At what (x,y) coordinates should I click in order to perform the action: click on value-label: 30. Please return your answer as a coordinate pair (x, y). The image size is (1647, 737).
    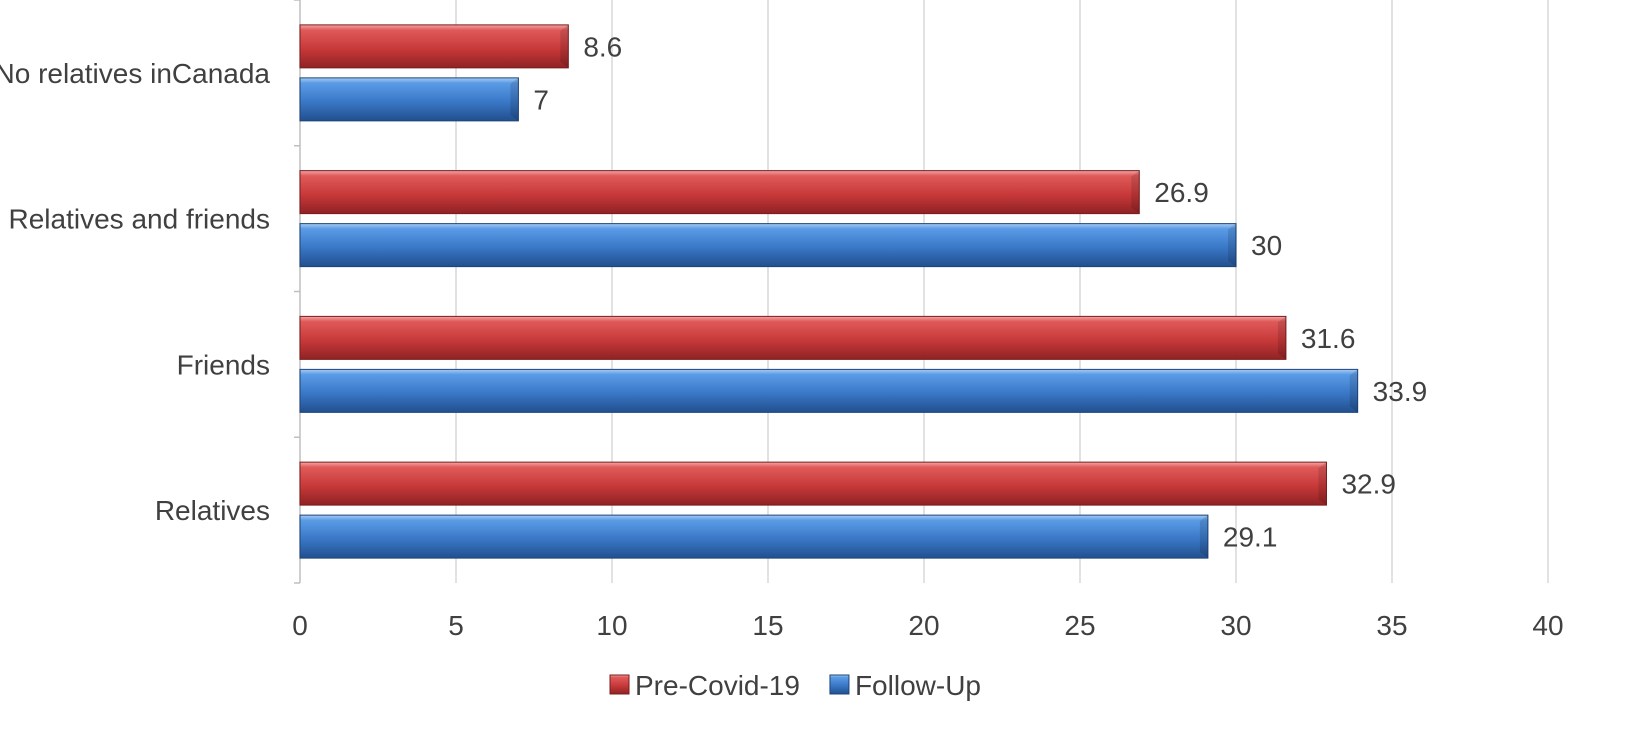
    Looking at the image, I should click on (1266, 245).